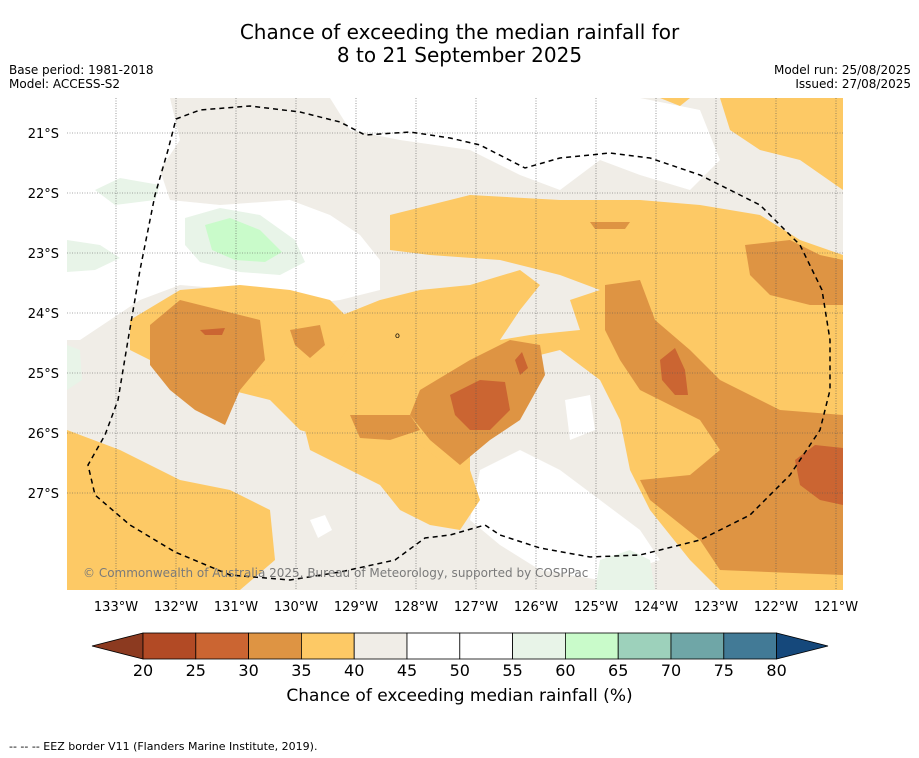  Describe the element at coordinates (671, 670) in the screenshot. I see `colorbar-tick: 70` at that location.